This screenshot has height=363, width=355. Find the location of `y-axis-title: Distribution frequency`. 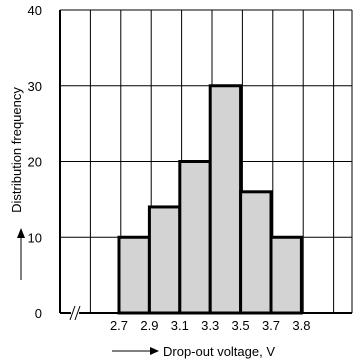

y-axis-title: Distribution frequency is located at coordinates (17, 183).